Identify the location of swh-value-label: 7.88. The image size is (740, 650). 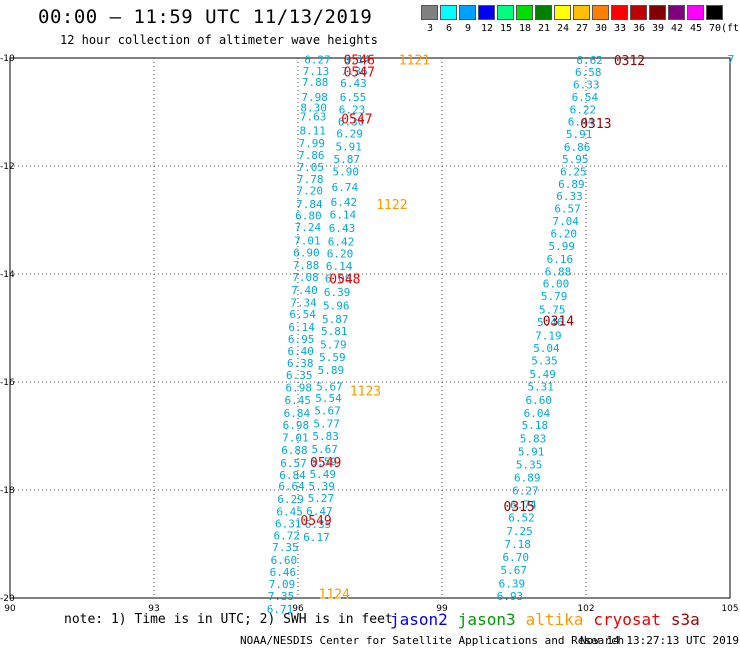
(315, 82).